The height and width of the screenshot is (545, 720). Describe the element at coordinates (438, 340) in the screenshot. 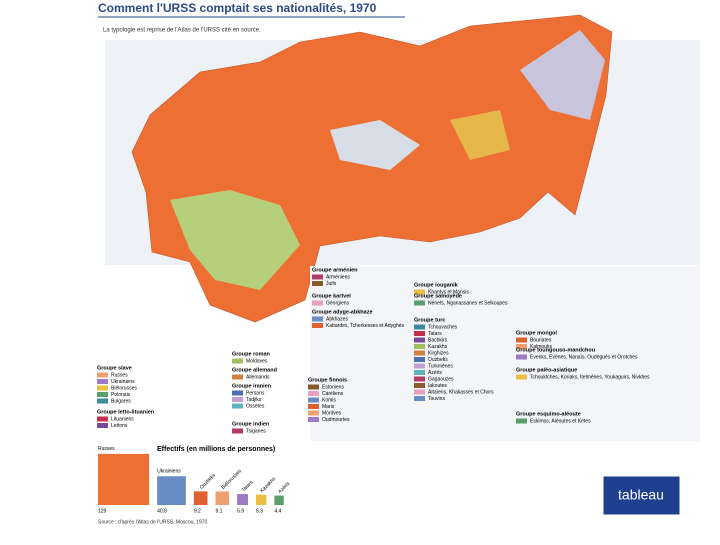

I see `group-item: Bachkirs` at that location.